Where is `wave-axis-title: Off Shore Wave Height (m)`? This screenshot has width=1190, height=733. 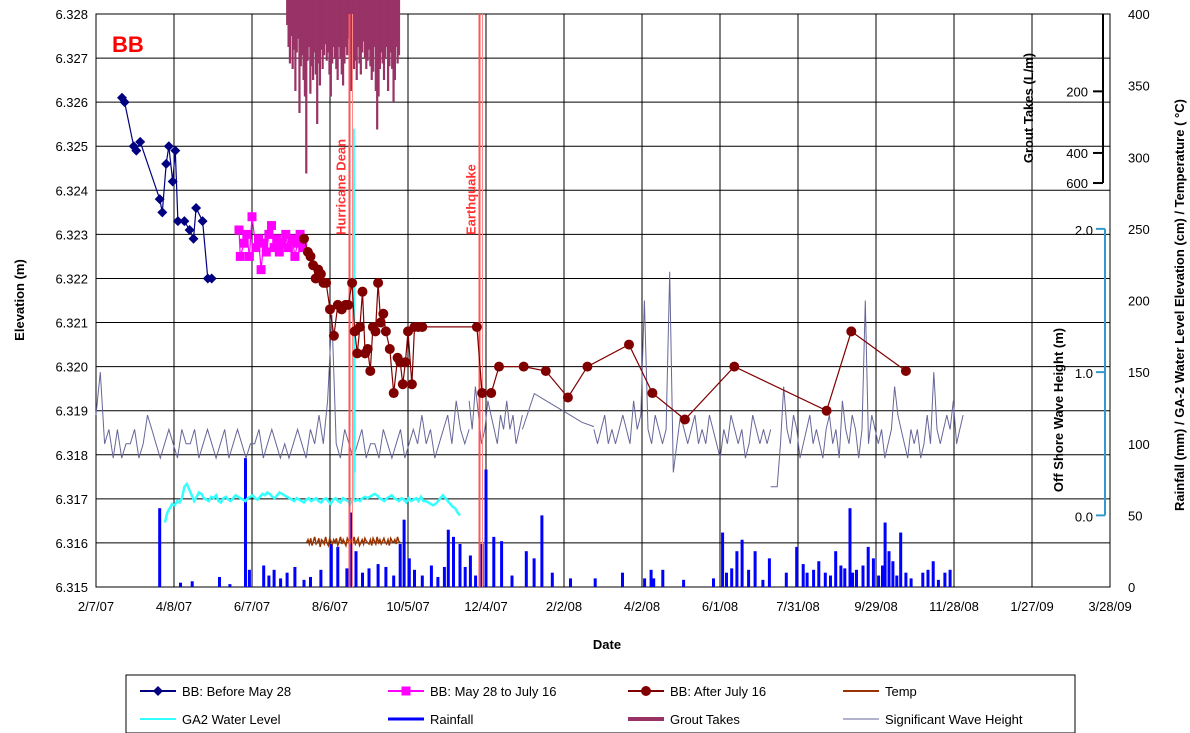
wave-axis-title: Off Shore Wave Height (m) is located at coordinates (1058, 410).